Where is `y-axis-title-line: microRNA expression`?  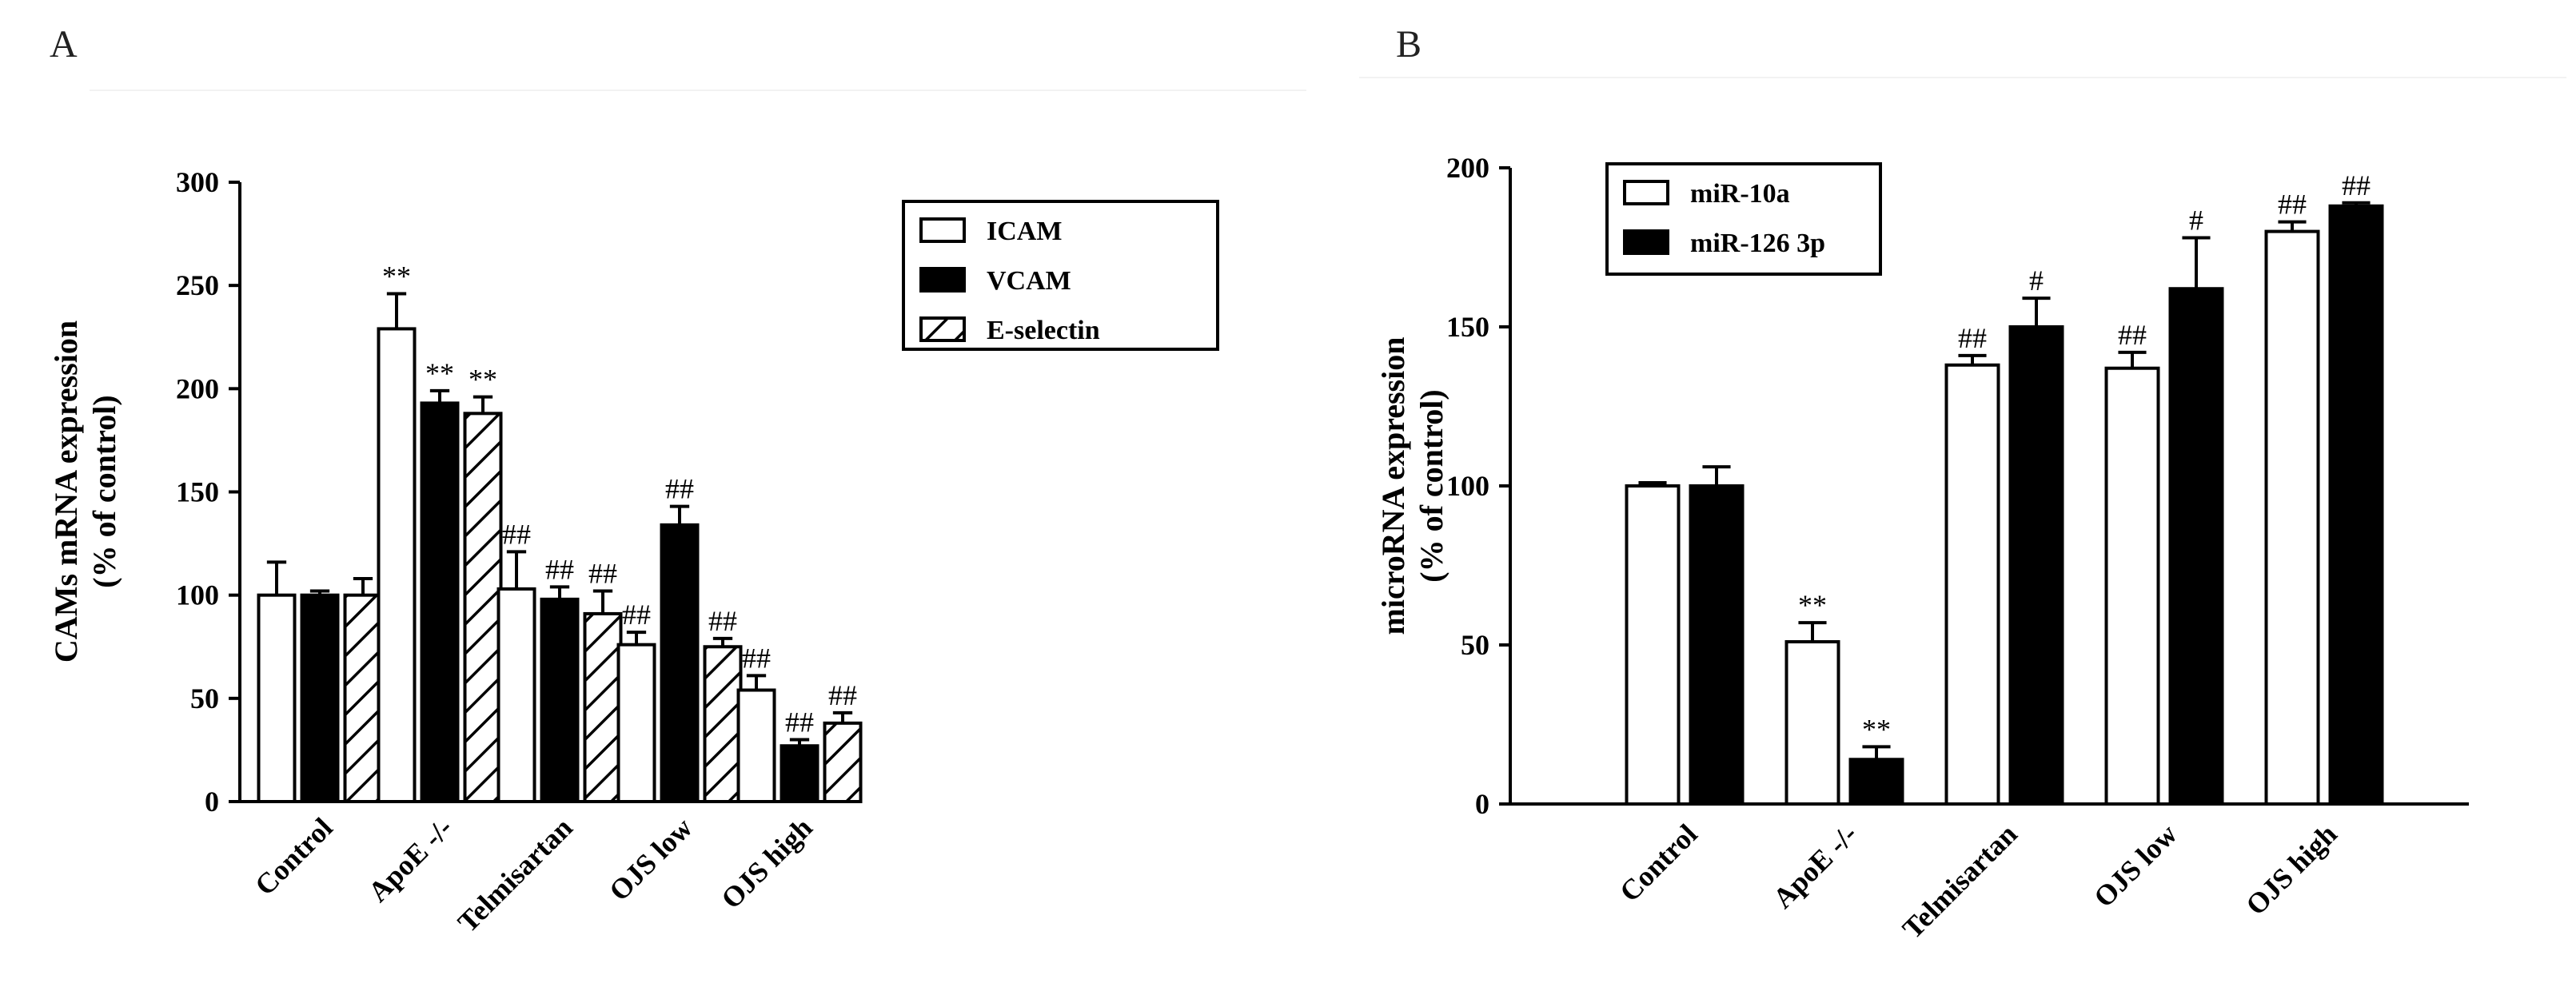
y-axis-title-line: microRNA expression is located at coordinates (1393, 486).